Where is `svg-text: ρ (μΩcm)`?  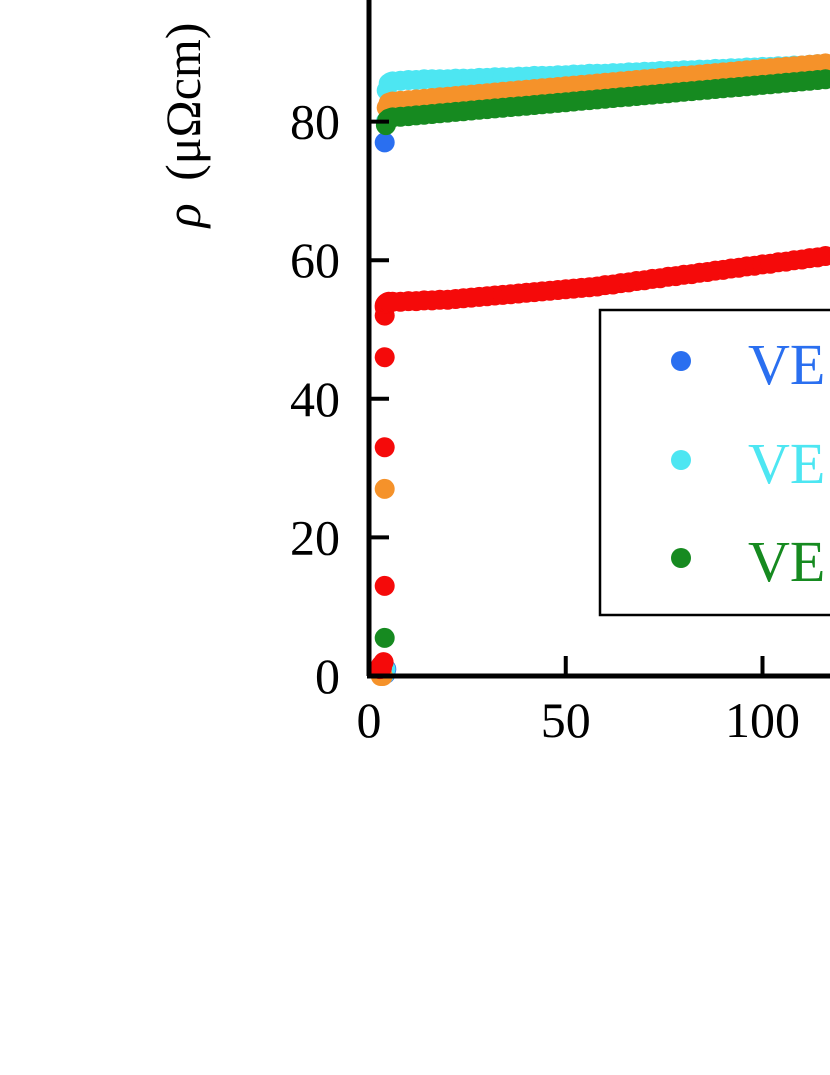 svg-text: ρ (μΩcm) is located at coordinates (183, 126).